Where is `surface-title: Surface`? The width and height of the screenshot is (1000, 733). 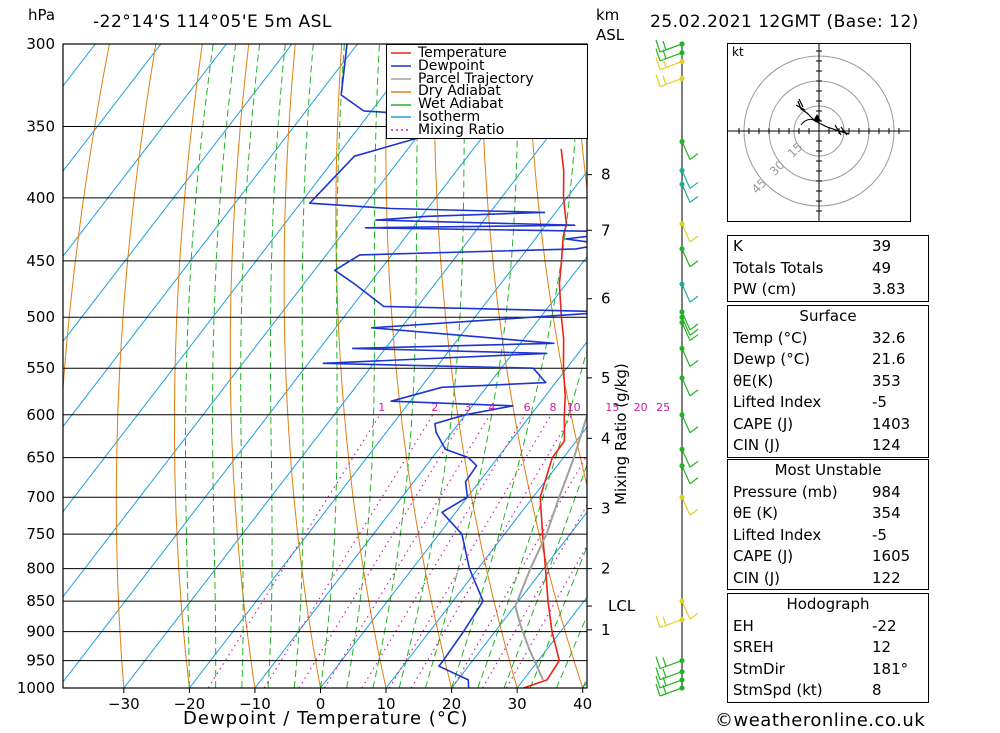 surface-title: Surface is located at coordinates (828, 316).